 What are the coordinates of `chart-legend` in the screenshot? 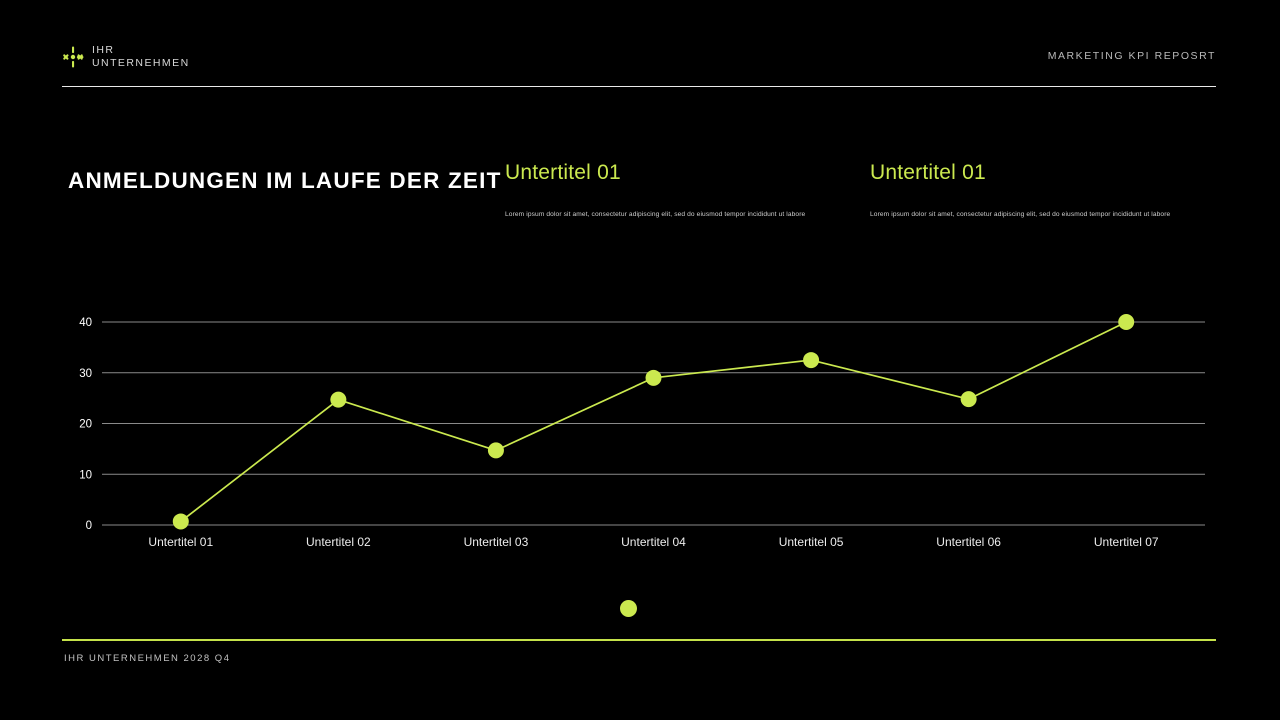 It's located at (633, 608).